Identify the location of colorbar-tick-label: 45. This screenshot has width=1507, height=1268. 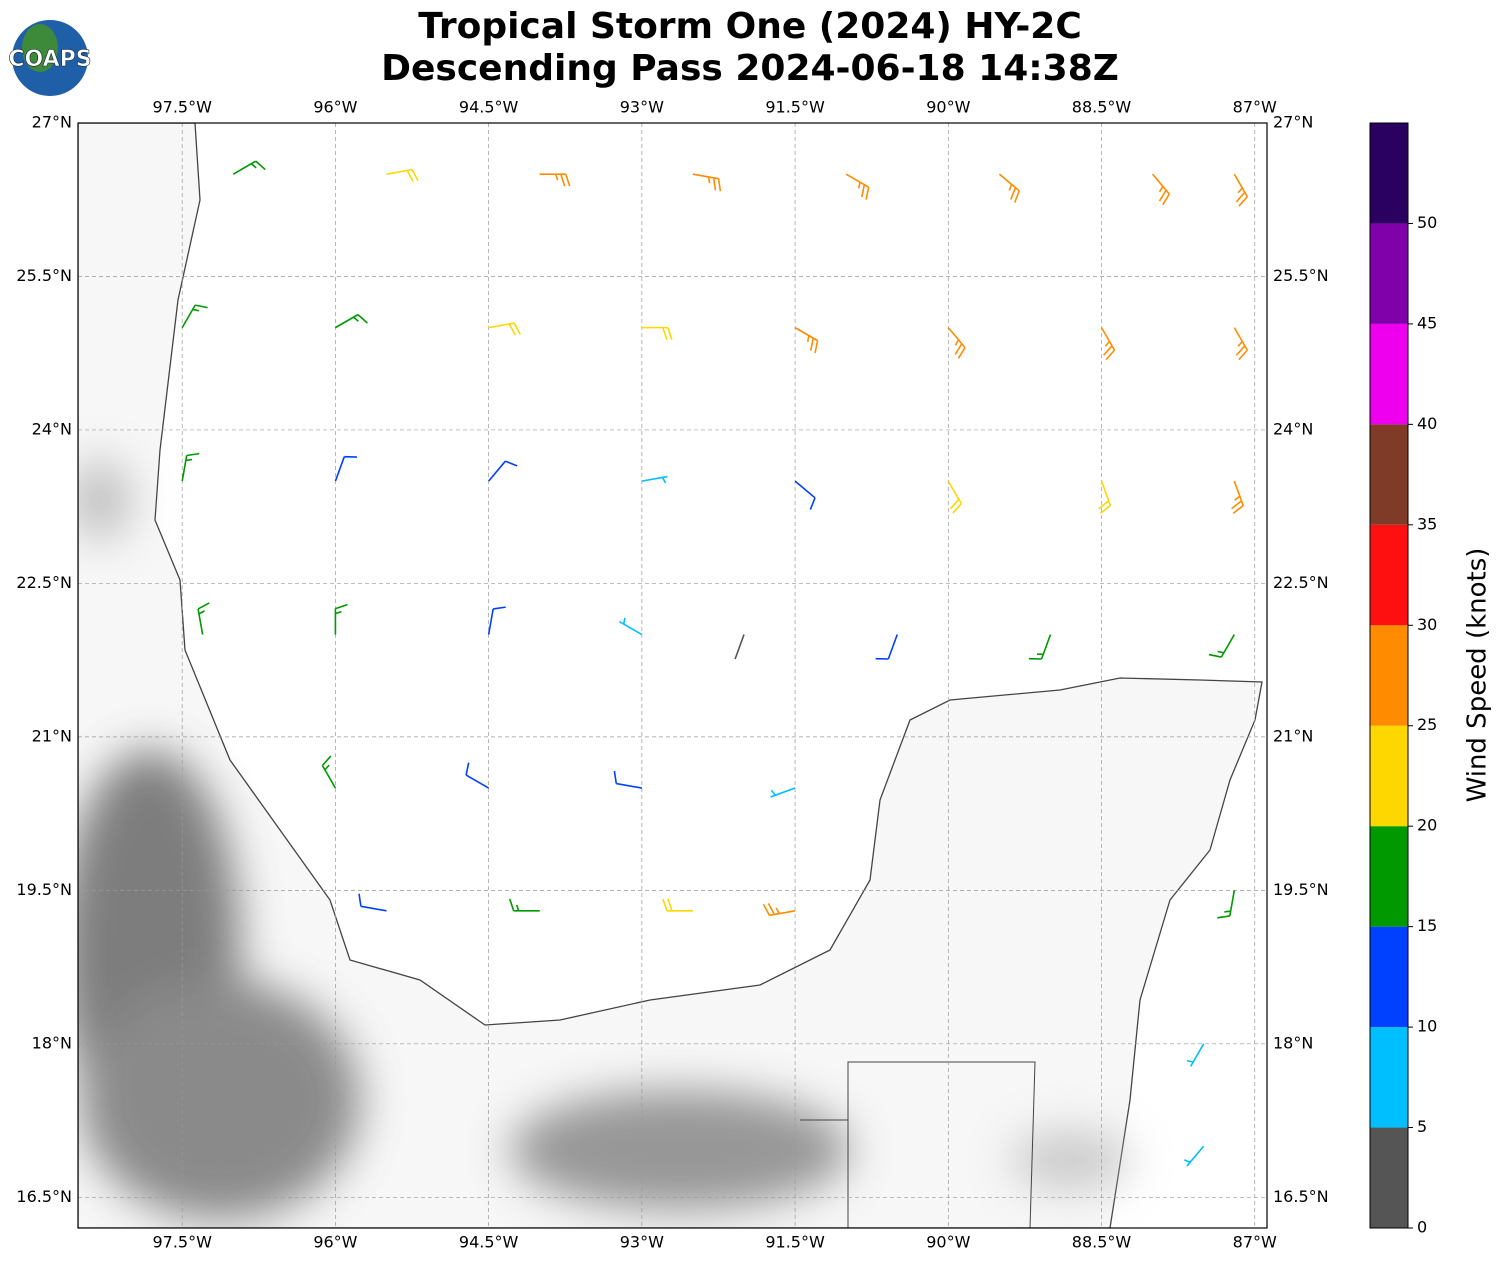
(1427, 322).